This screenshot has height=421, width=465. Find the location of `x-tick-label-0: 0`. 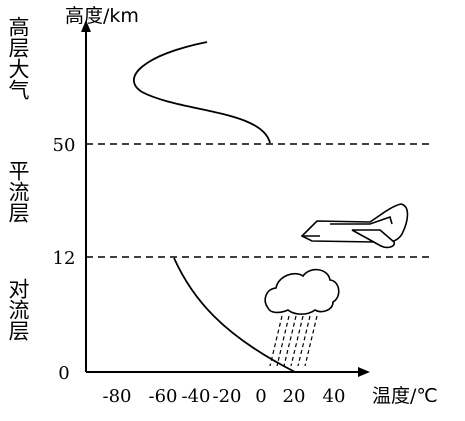

x-tick-label-0: 0 is located at coordinates (260, 396).